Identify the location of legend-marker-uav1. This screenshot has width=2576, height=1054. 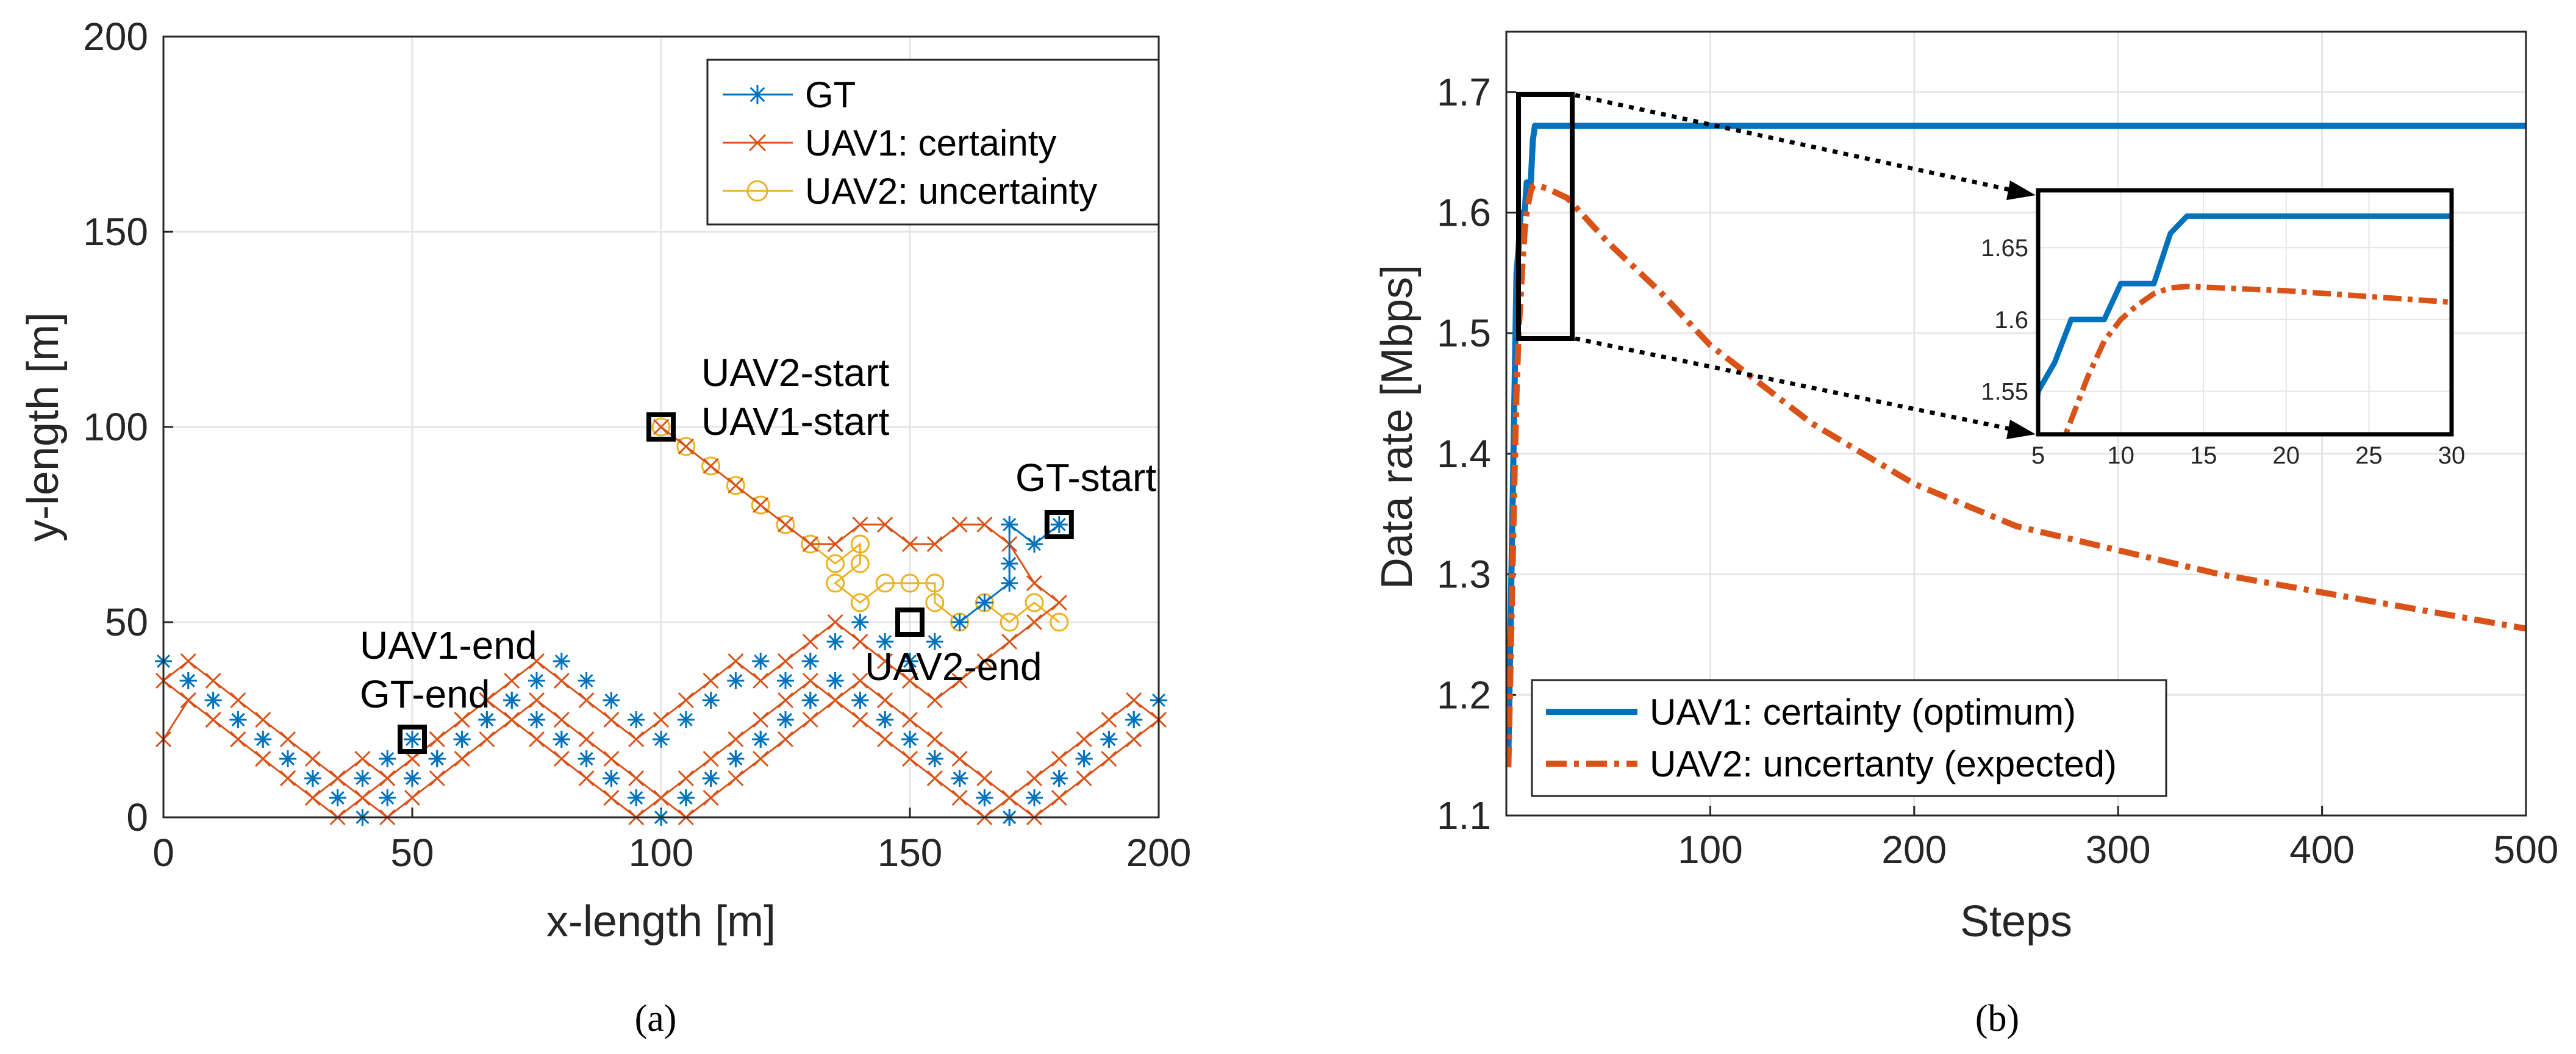
(757, 143).